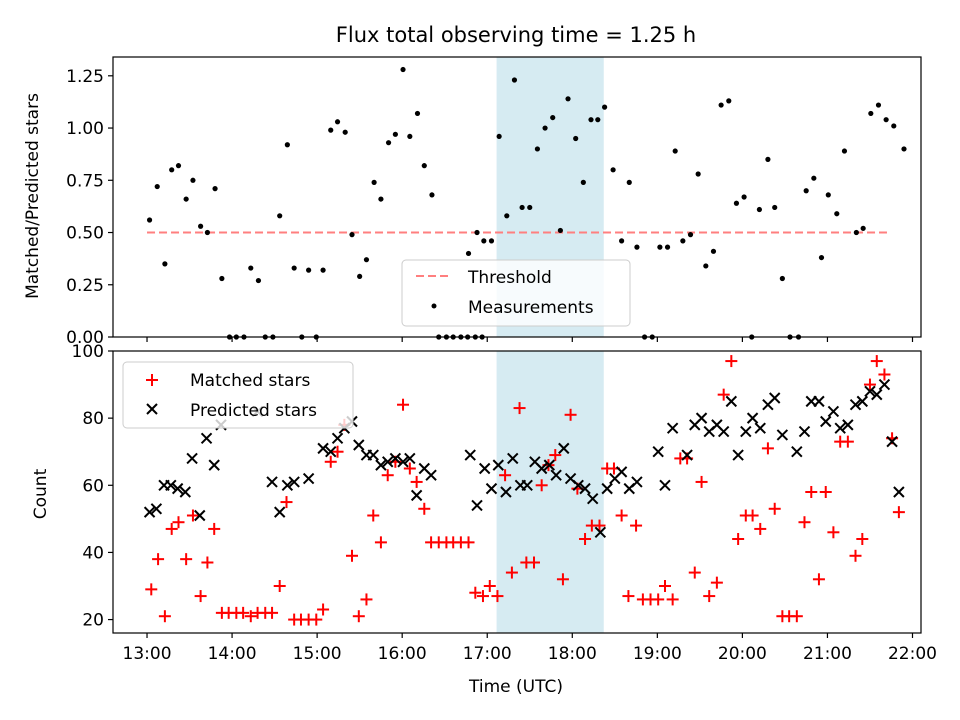 The height and width of the screenshot is (720, 960). I want to click on chart-title: Flux total observing time = 1.25 h, so click(516, 35).